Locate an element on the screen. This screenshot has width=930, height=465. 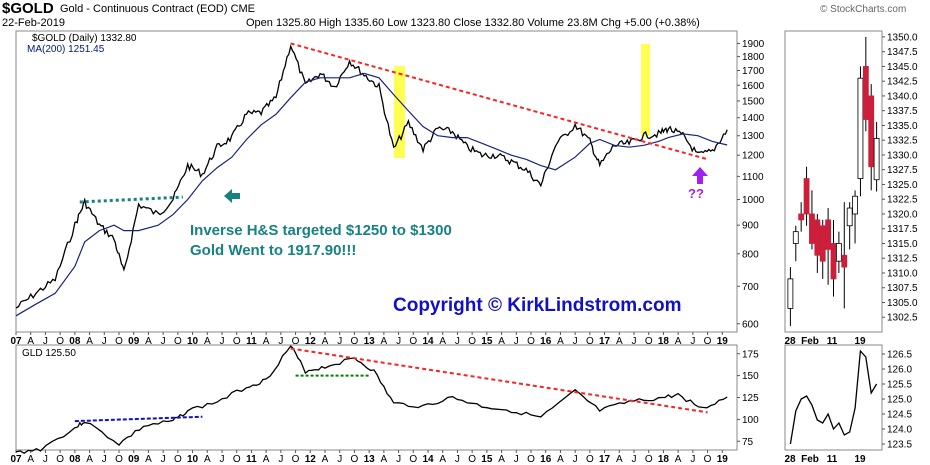
y-tick-label: 1310.0 is located at coordinates (902, 273).